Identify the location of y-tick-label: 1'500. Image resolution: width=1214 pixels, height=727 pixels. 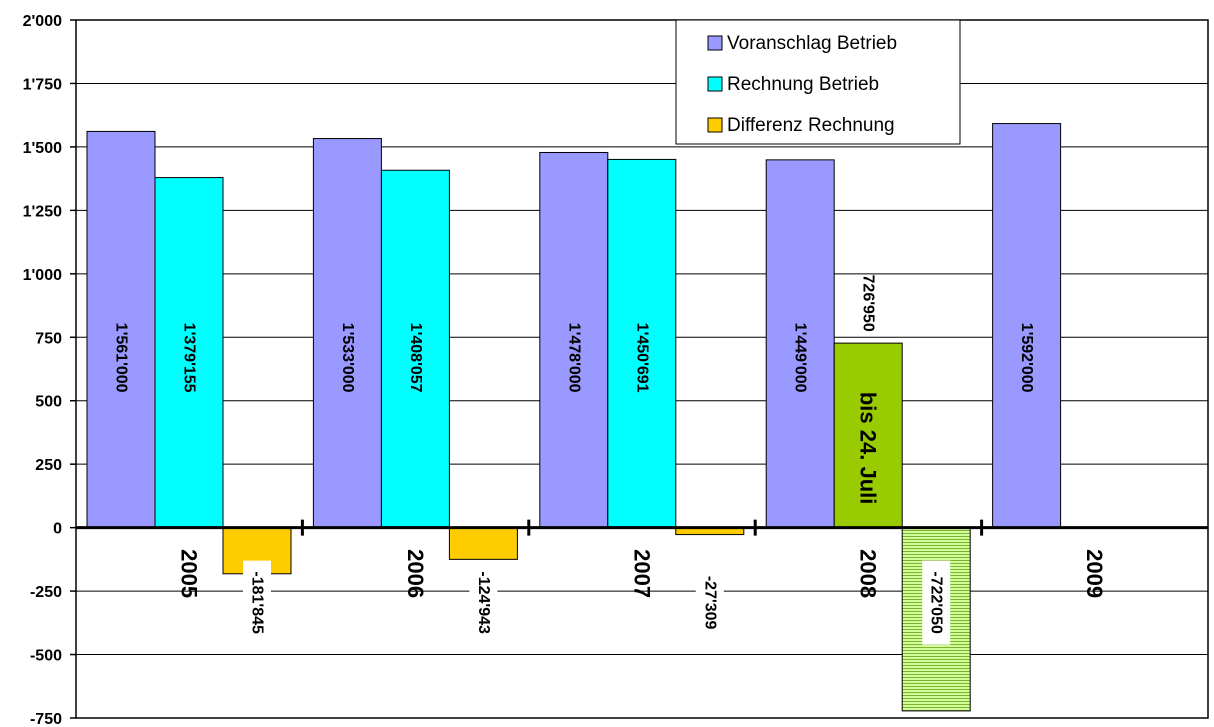
(43, 148).